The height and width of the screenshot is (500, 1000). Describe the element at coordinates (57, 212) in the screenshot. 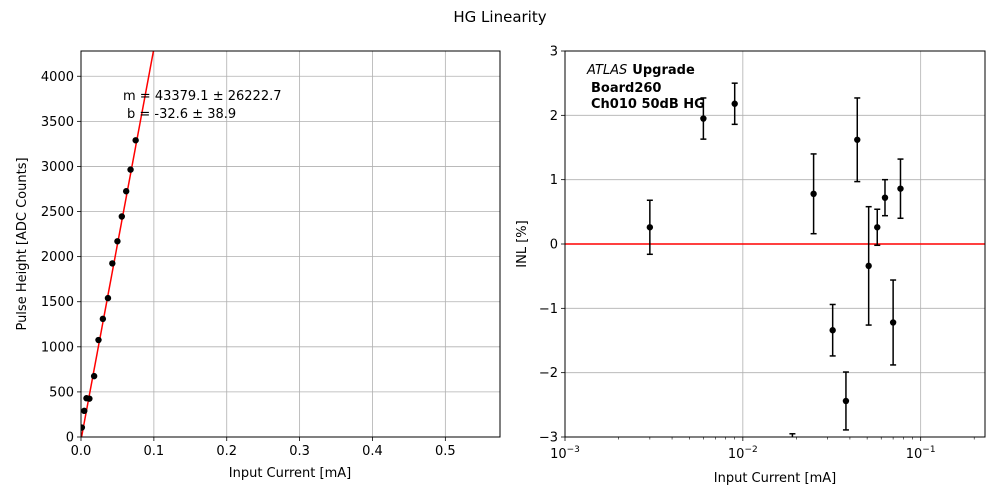

I see `left-y-tick-label: 2500` at that location.